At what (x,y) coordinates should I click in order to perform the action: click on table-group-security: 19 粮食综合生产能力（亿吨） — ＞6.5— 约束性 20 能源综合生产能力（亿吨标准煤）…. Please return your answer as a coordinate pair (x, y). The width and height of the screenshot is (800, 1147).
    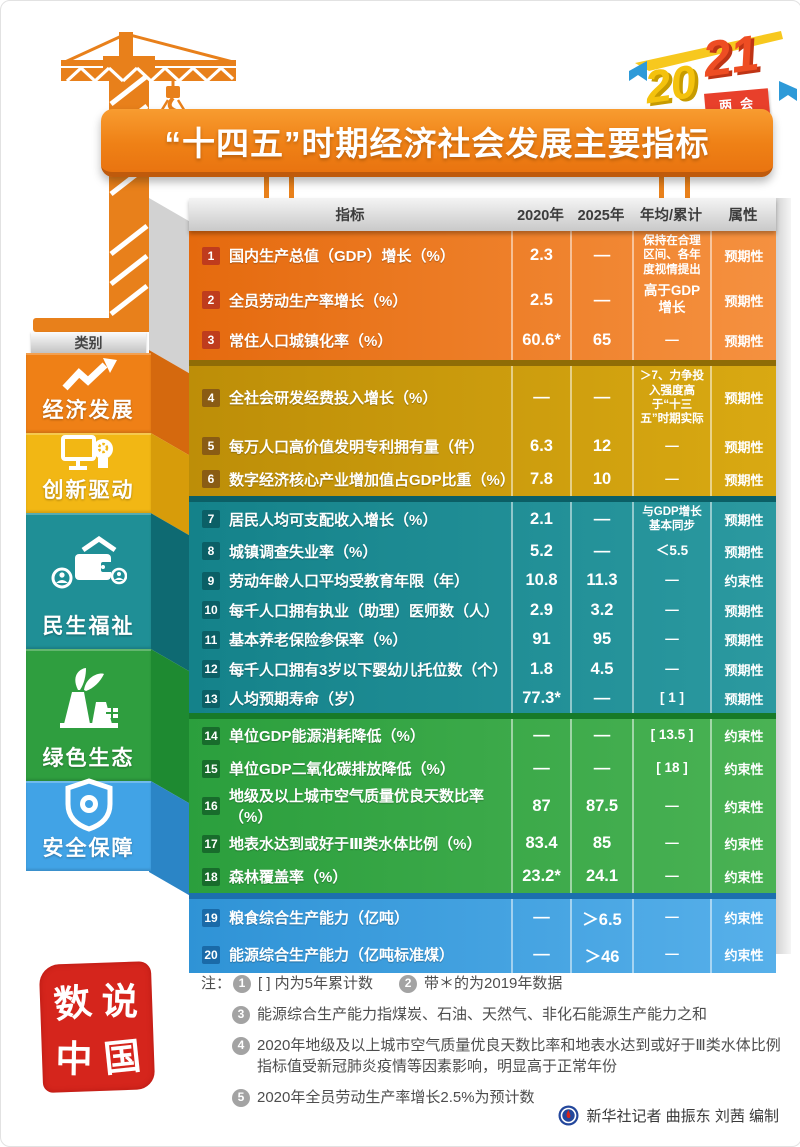
    Looking at the image, I should click on (482, 933).